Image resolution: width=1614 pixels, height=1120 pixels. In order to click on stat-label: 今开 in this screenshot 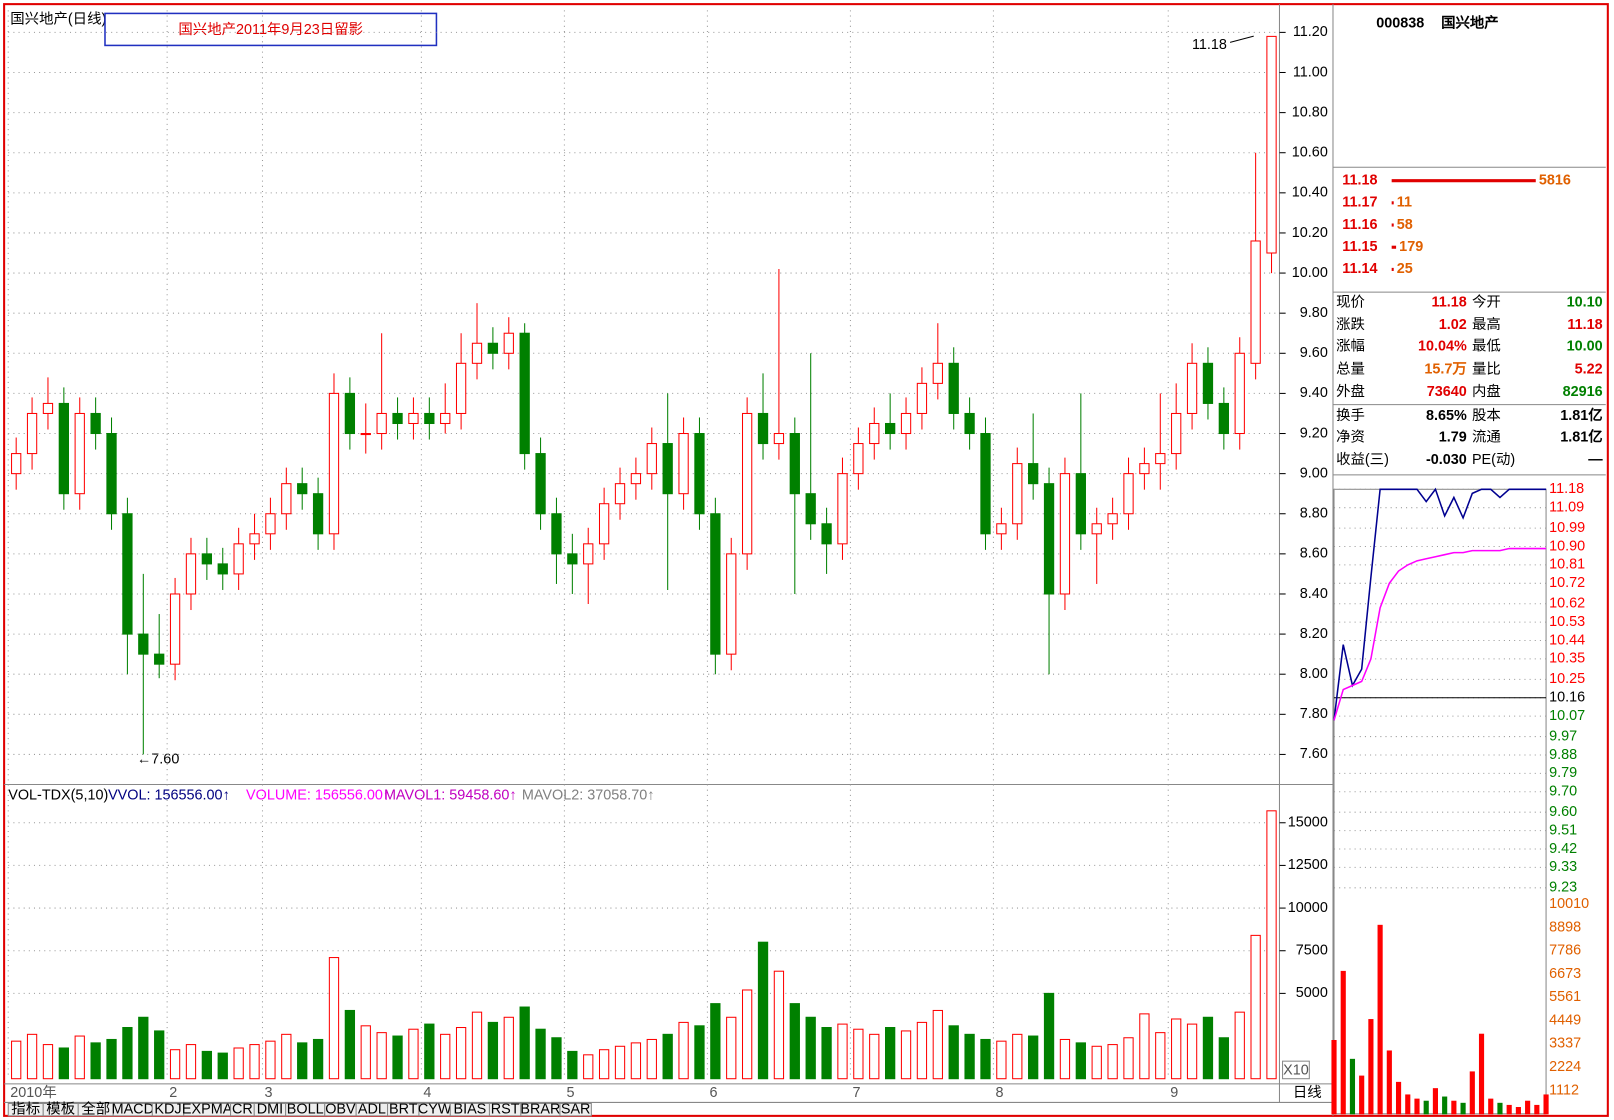, I will do `click(1486, 301)`.